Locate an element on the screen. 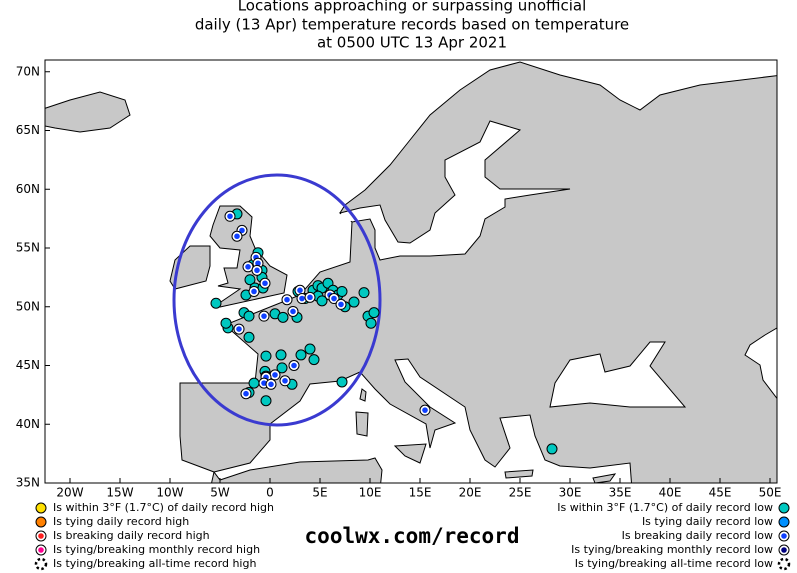 This screenshot has width=797, height=573. legend-label: Is tying/breaking all-time record low is located at coordinates (674, 563).